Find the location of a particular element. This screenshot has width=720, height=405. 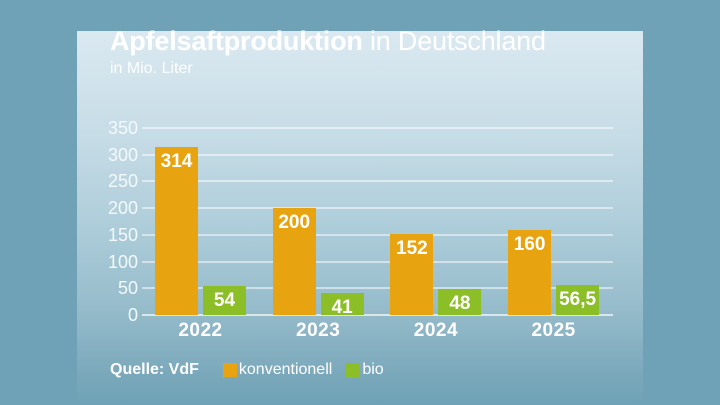

source-credit: Quelle: VdF is located at coordinates (154, 369).